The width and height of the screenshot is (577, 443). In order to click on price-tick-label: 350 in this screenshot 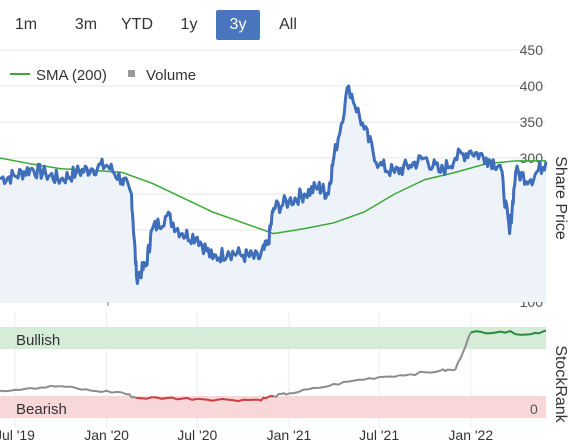, I will do `click(532, 122)`.